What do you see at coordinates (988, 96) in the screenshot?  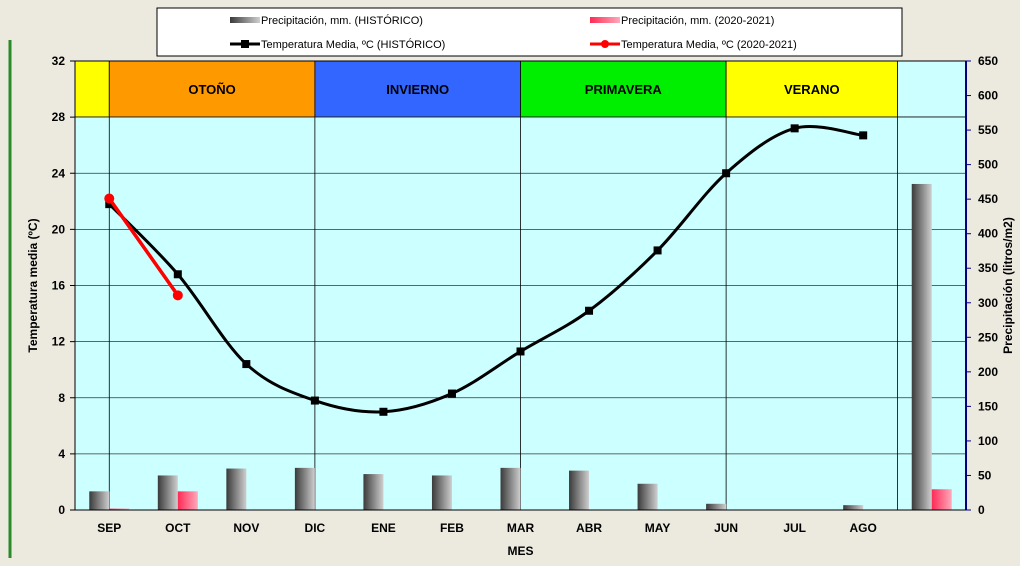 I see `tick-label-right-12: 600` at bounding box center [988, 96].